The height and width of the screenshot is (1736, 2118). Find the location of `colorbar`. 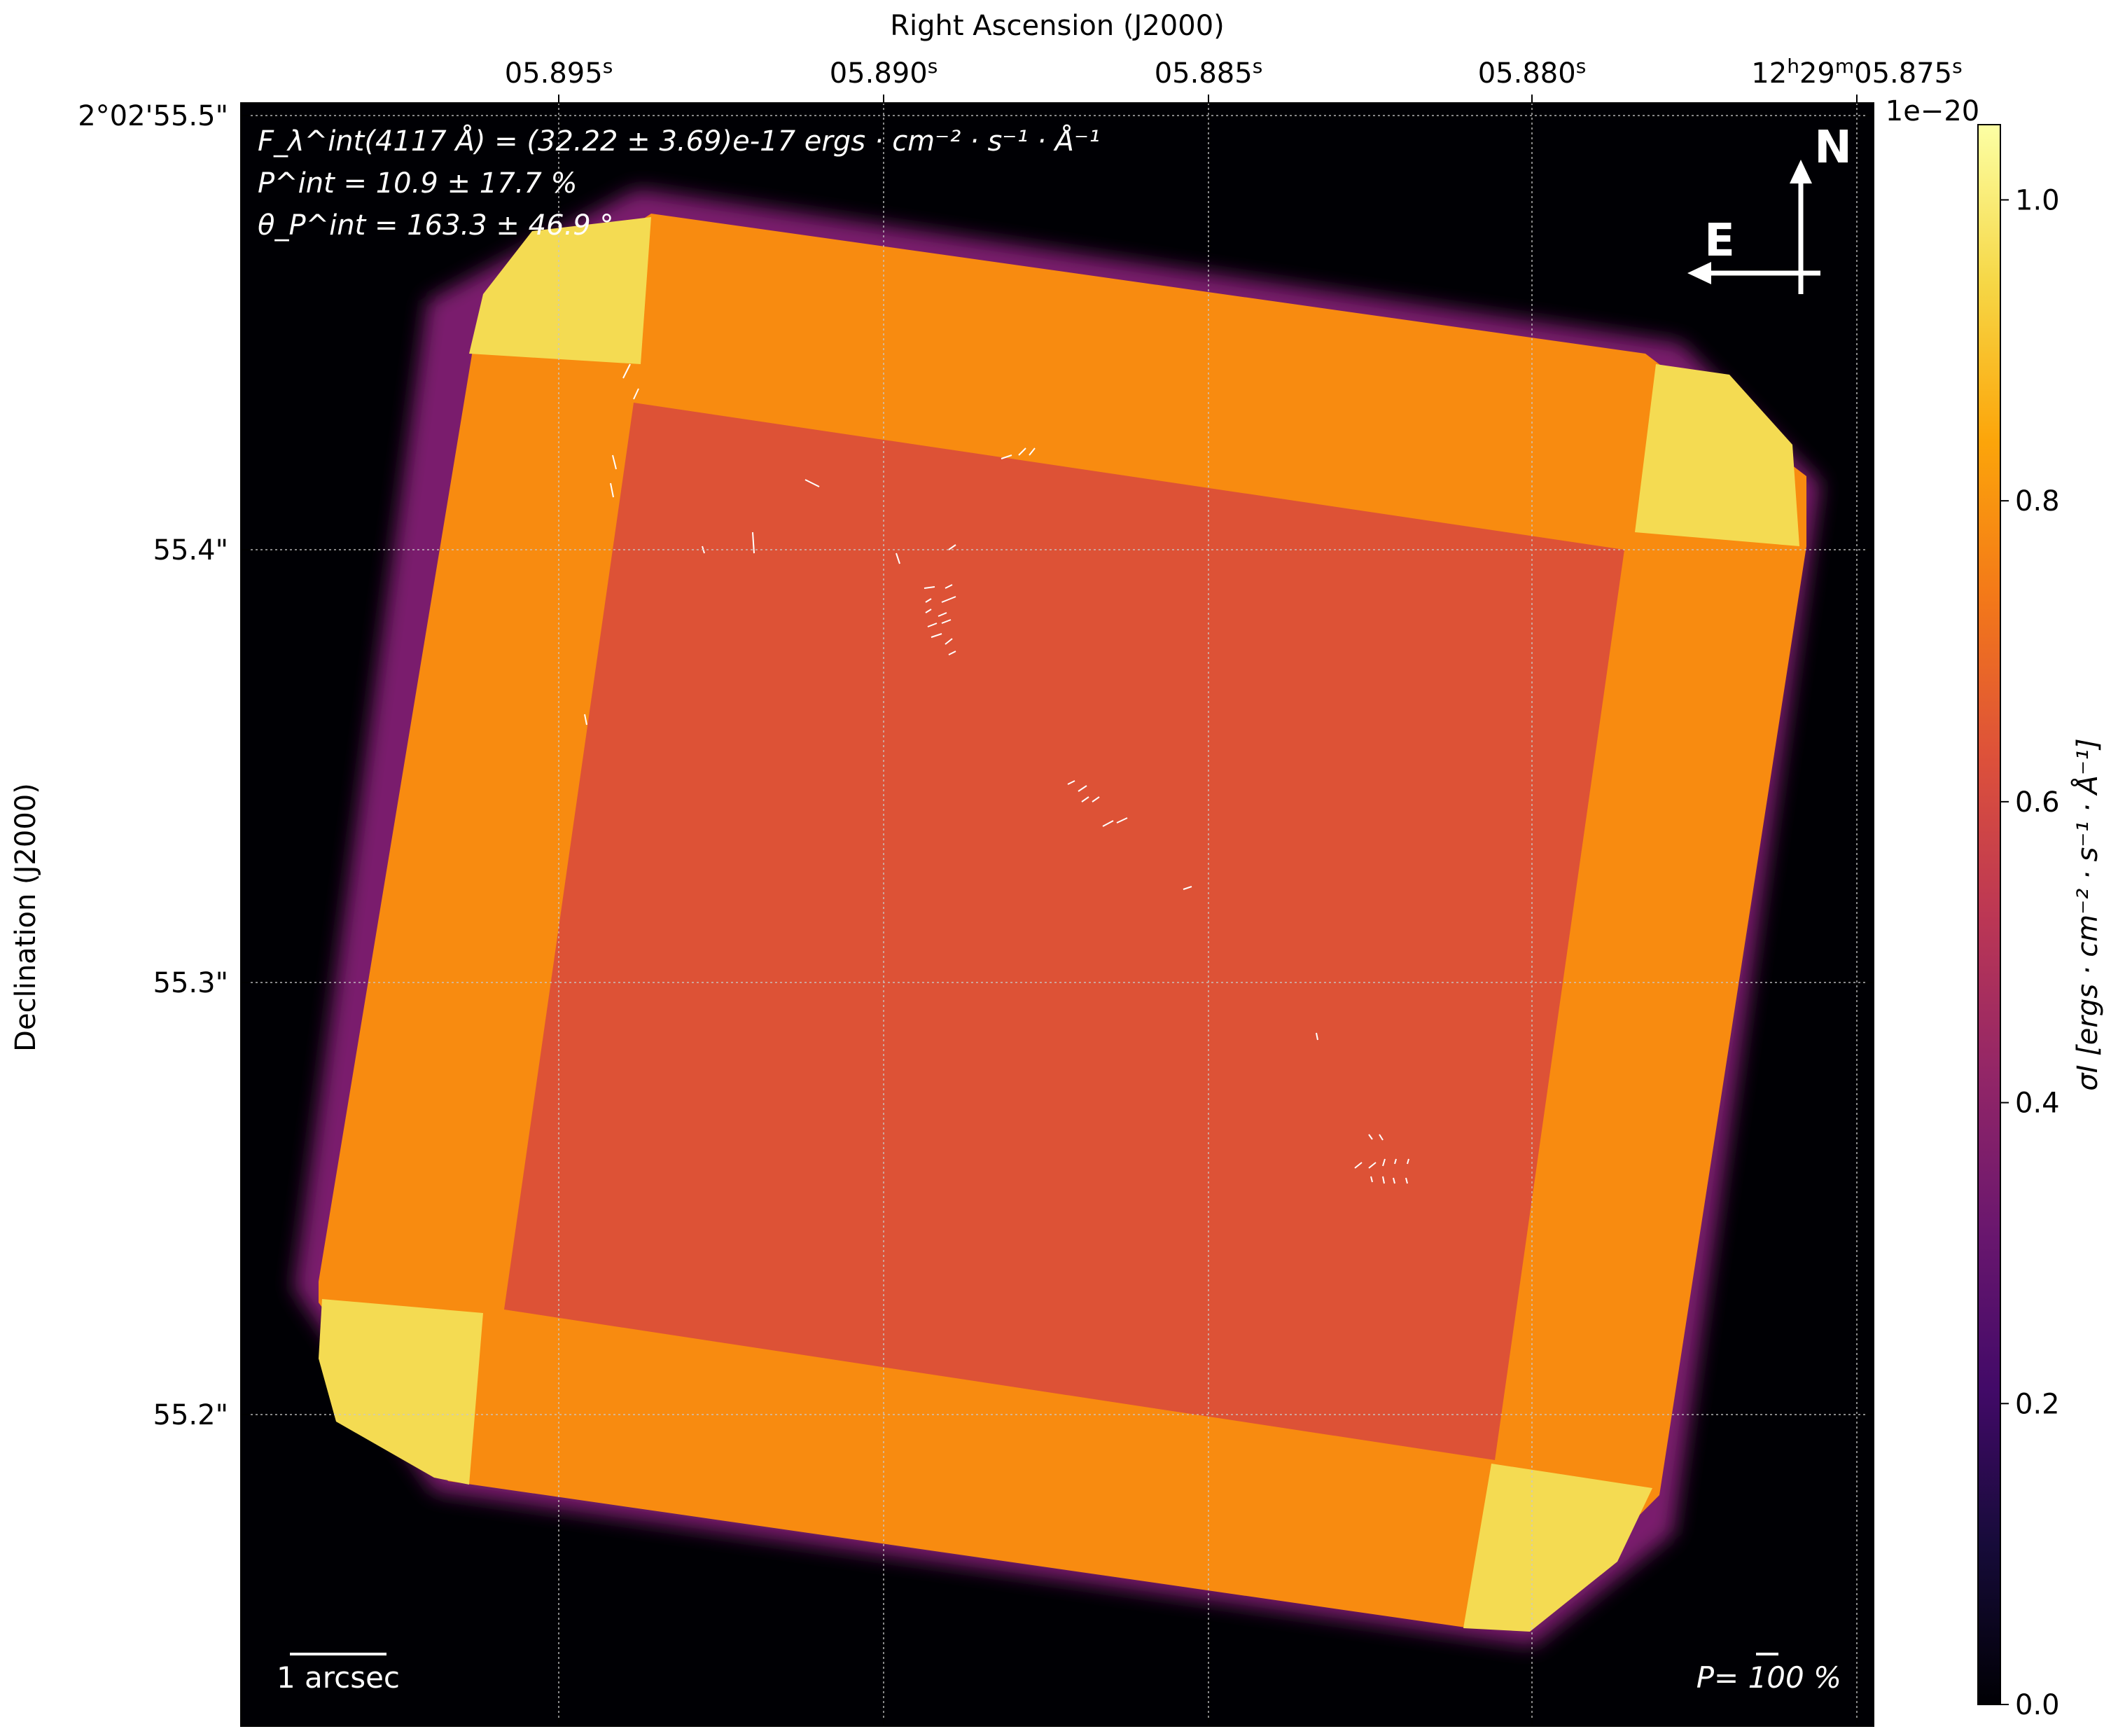

colorbar is located at coordinates (1989, 915).